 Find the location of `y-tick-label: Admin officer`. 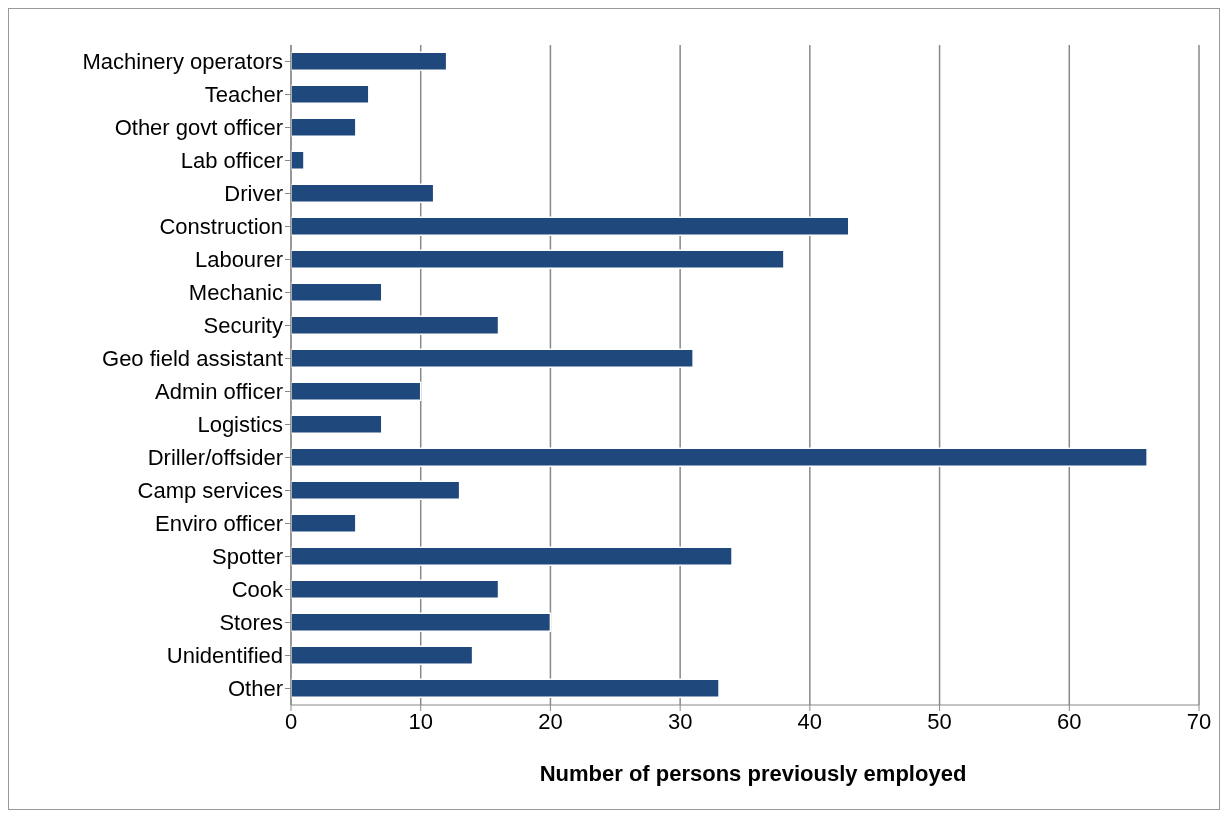

y-tick-label: Admin officer is located at coordinates (219, 392).